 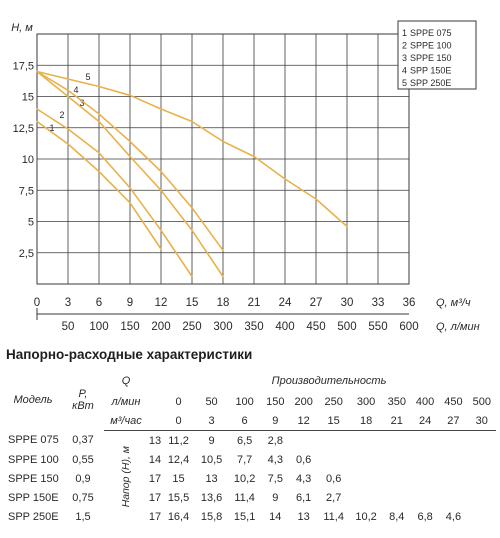 I want to click on model-name: SPPE 100, so click(x=33, y=459).